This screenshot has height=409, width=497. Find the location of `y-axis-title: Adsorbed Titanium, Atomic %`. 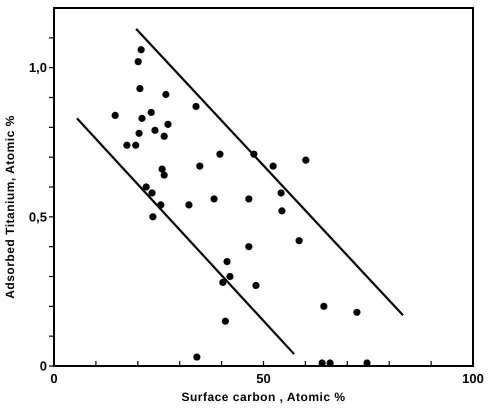

y-axis-title: Adsorbed Titanium, Atomic % is located at coordinates (10, 207).